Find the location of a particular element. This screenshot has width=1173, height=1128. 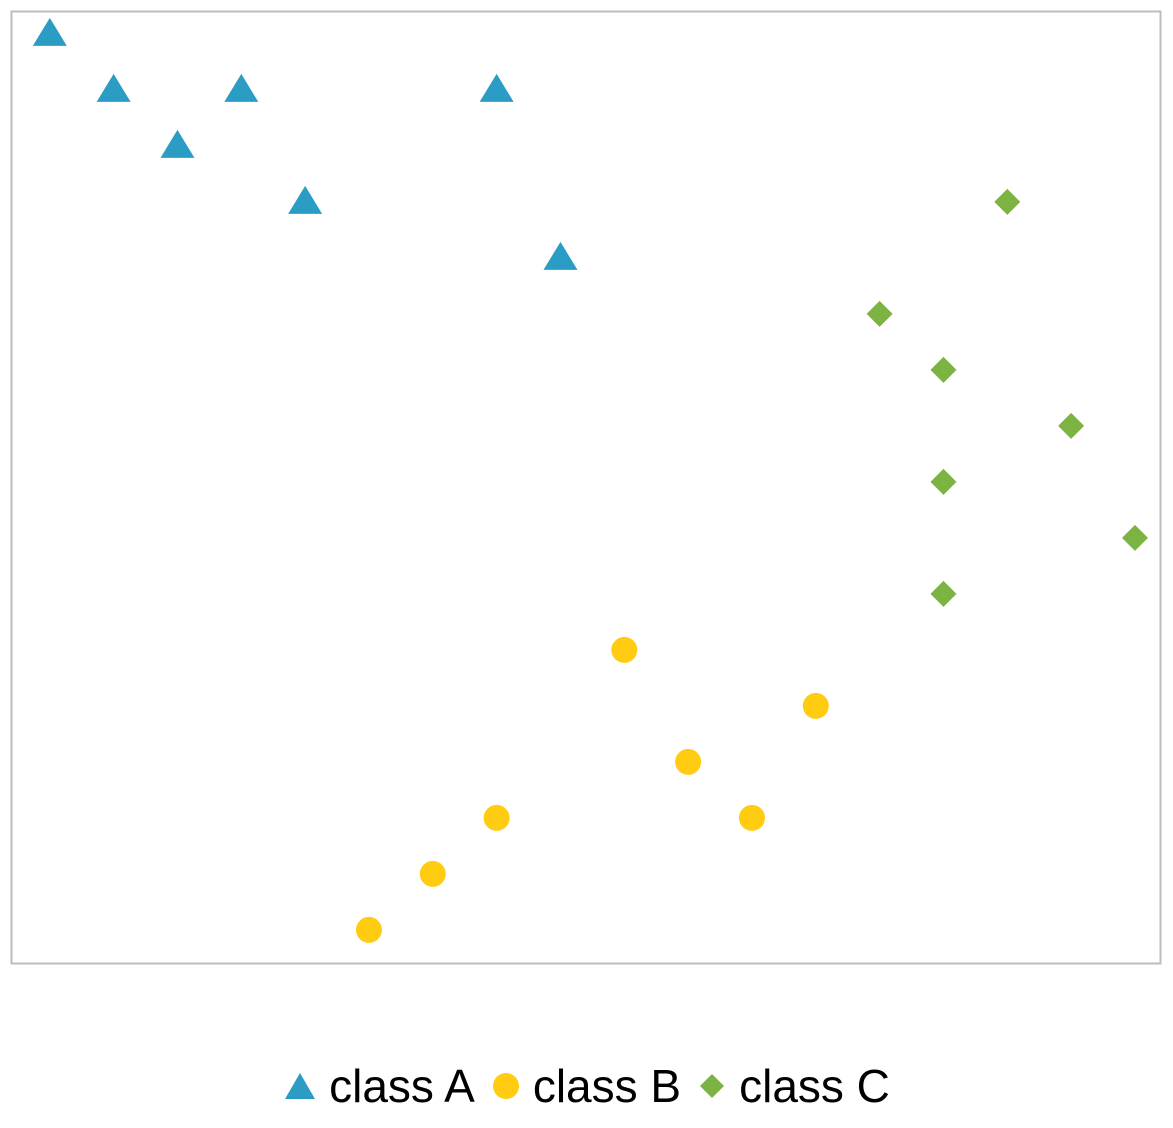

legend-item-class-a: class A is located at coordinates (379, 1086).